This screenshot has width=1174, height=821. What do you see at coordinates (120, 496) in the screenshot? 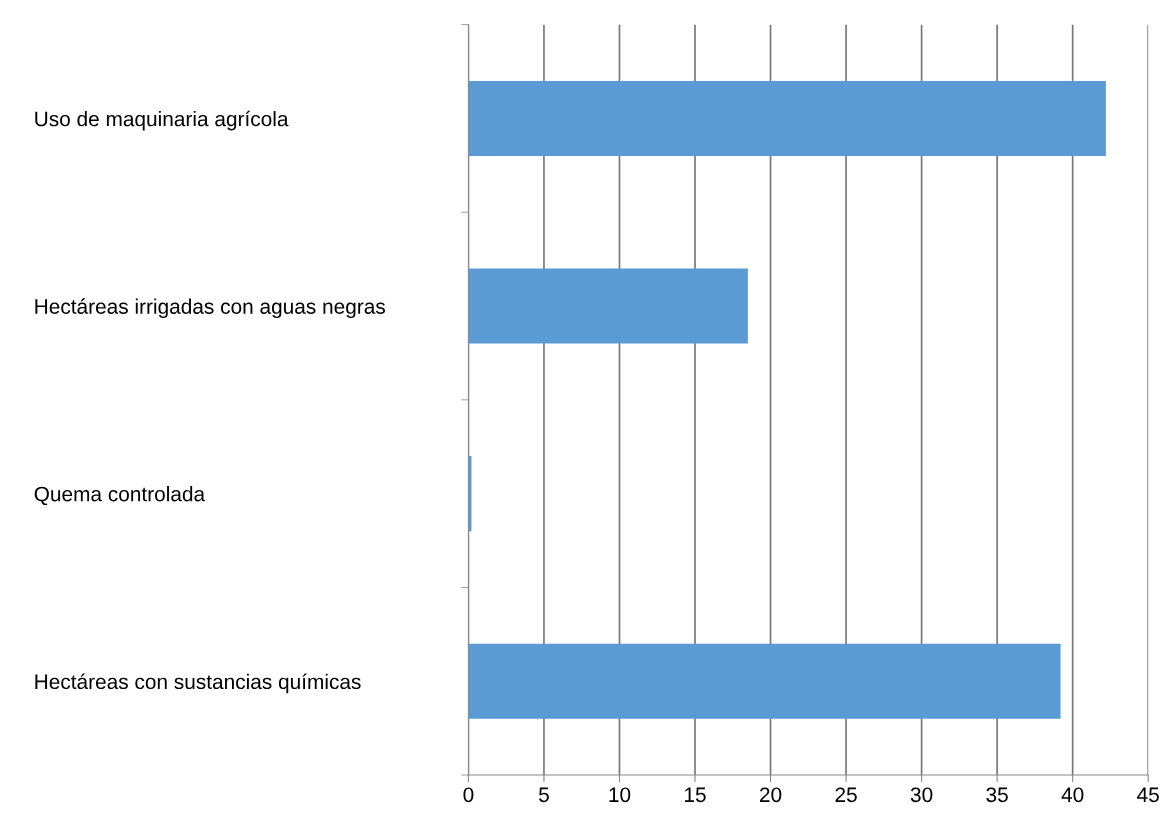
I see `y-tick-label: Quema controlada` at bounding box center [120, 496].